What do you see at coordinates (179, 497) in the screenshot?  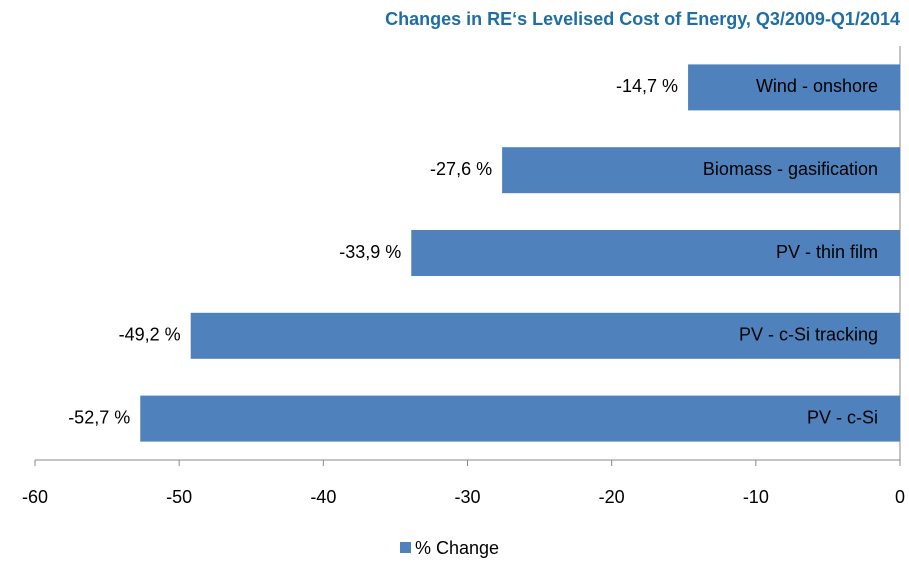 I see `x-tick-label: -50` at bounding box center [179, 497].